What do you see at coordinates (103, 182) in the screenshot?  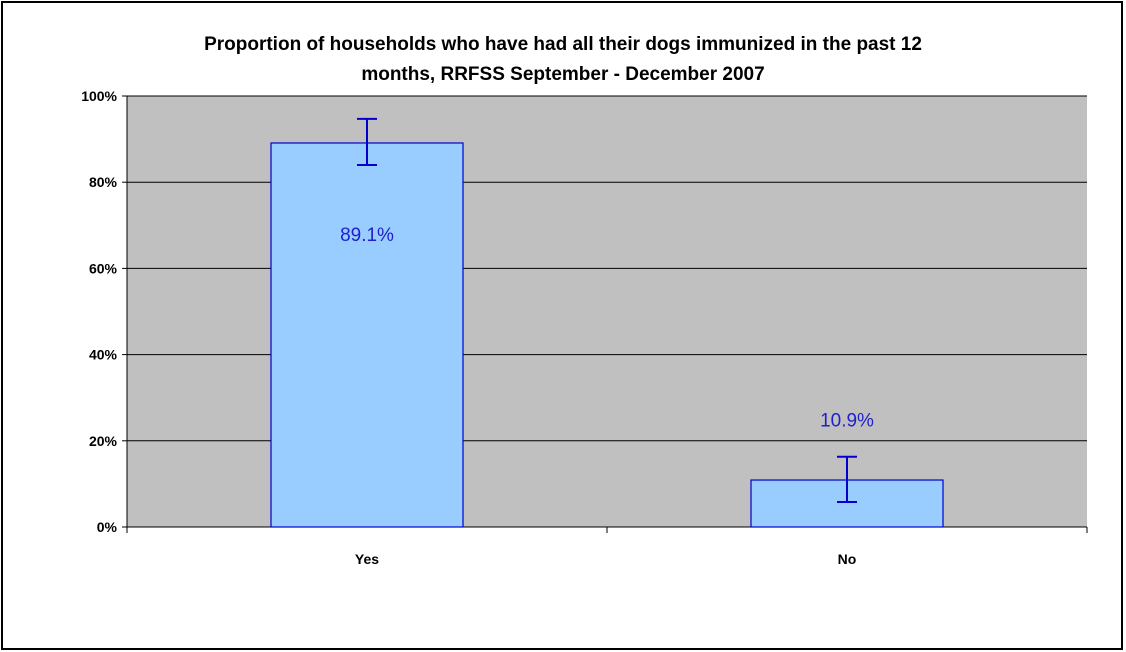 I see `y-tick-label: 80%` at bounding box center [103, 182].